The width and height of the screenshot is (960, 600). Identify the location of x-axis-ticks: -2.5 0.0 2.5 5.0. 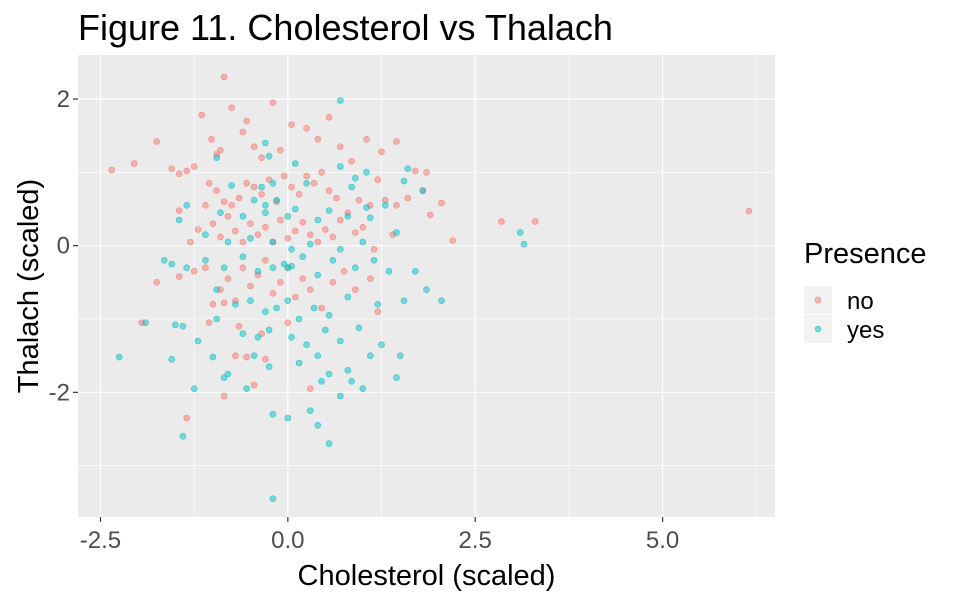
(379, 535).